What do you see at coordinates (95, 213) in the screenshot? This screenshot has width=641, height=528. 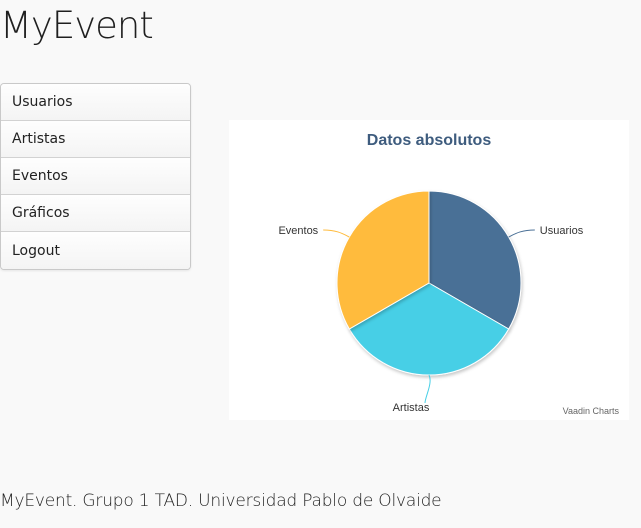 I see `menu-item-graficos: Gráficos` at bounding box center [95, 213].